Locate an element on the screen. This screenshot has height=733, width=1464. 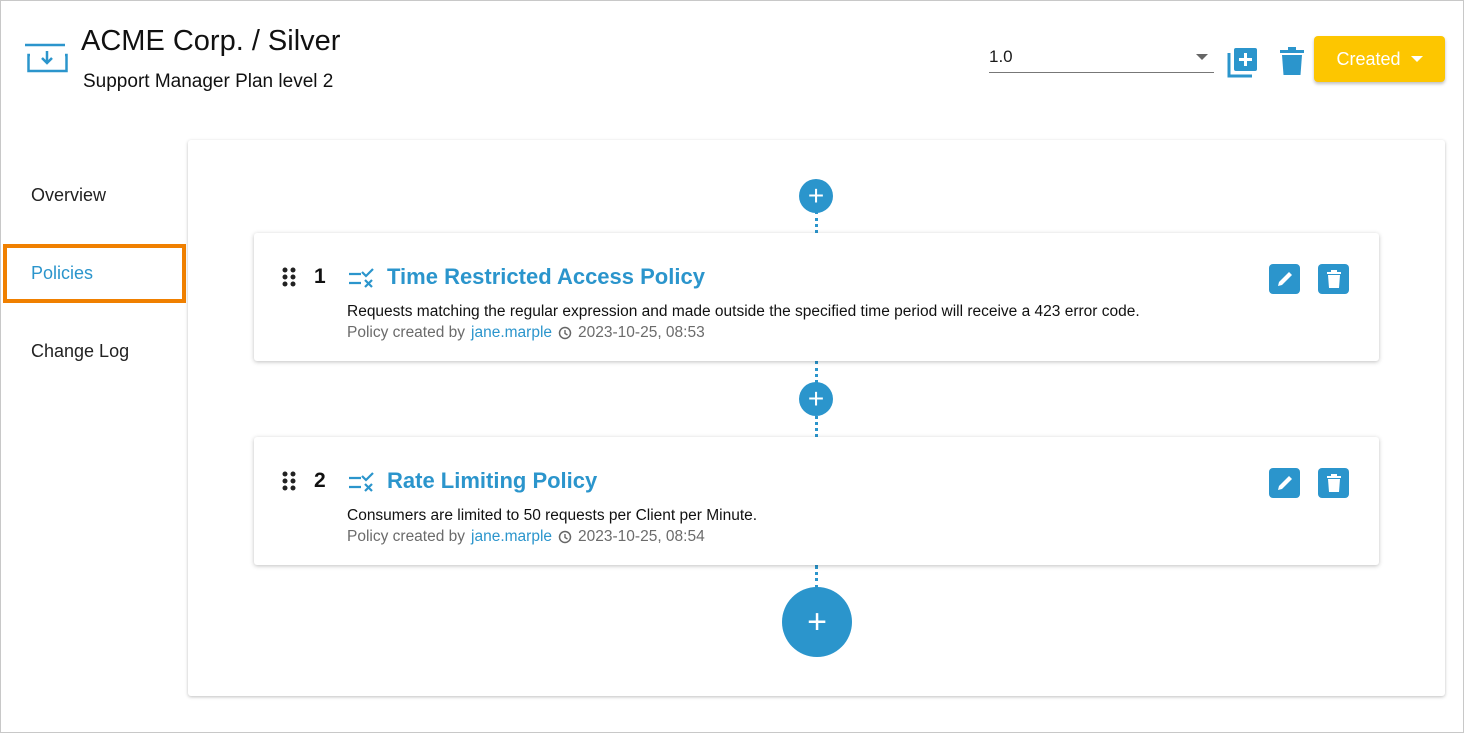
status-label: Created is located at coordinates (1368, 58).